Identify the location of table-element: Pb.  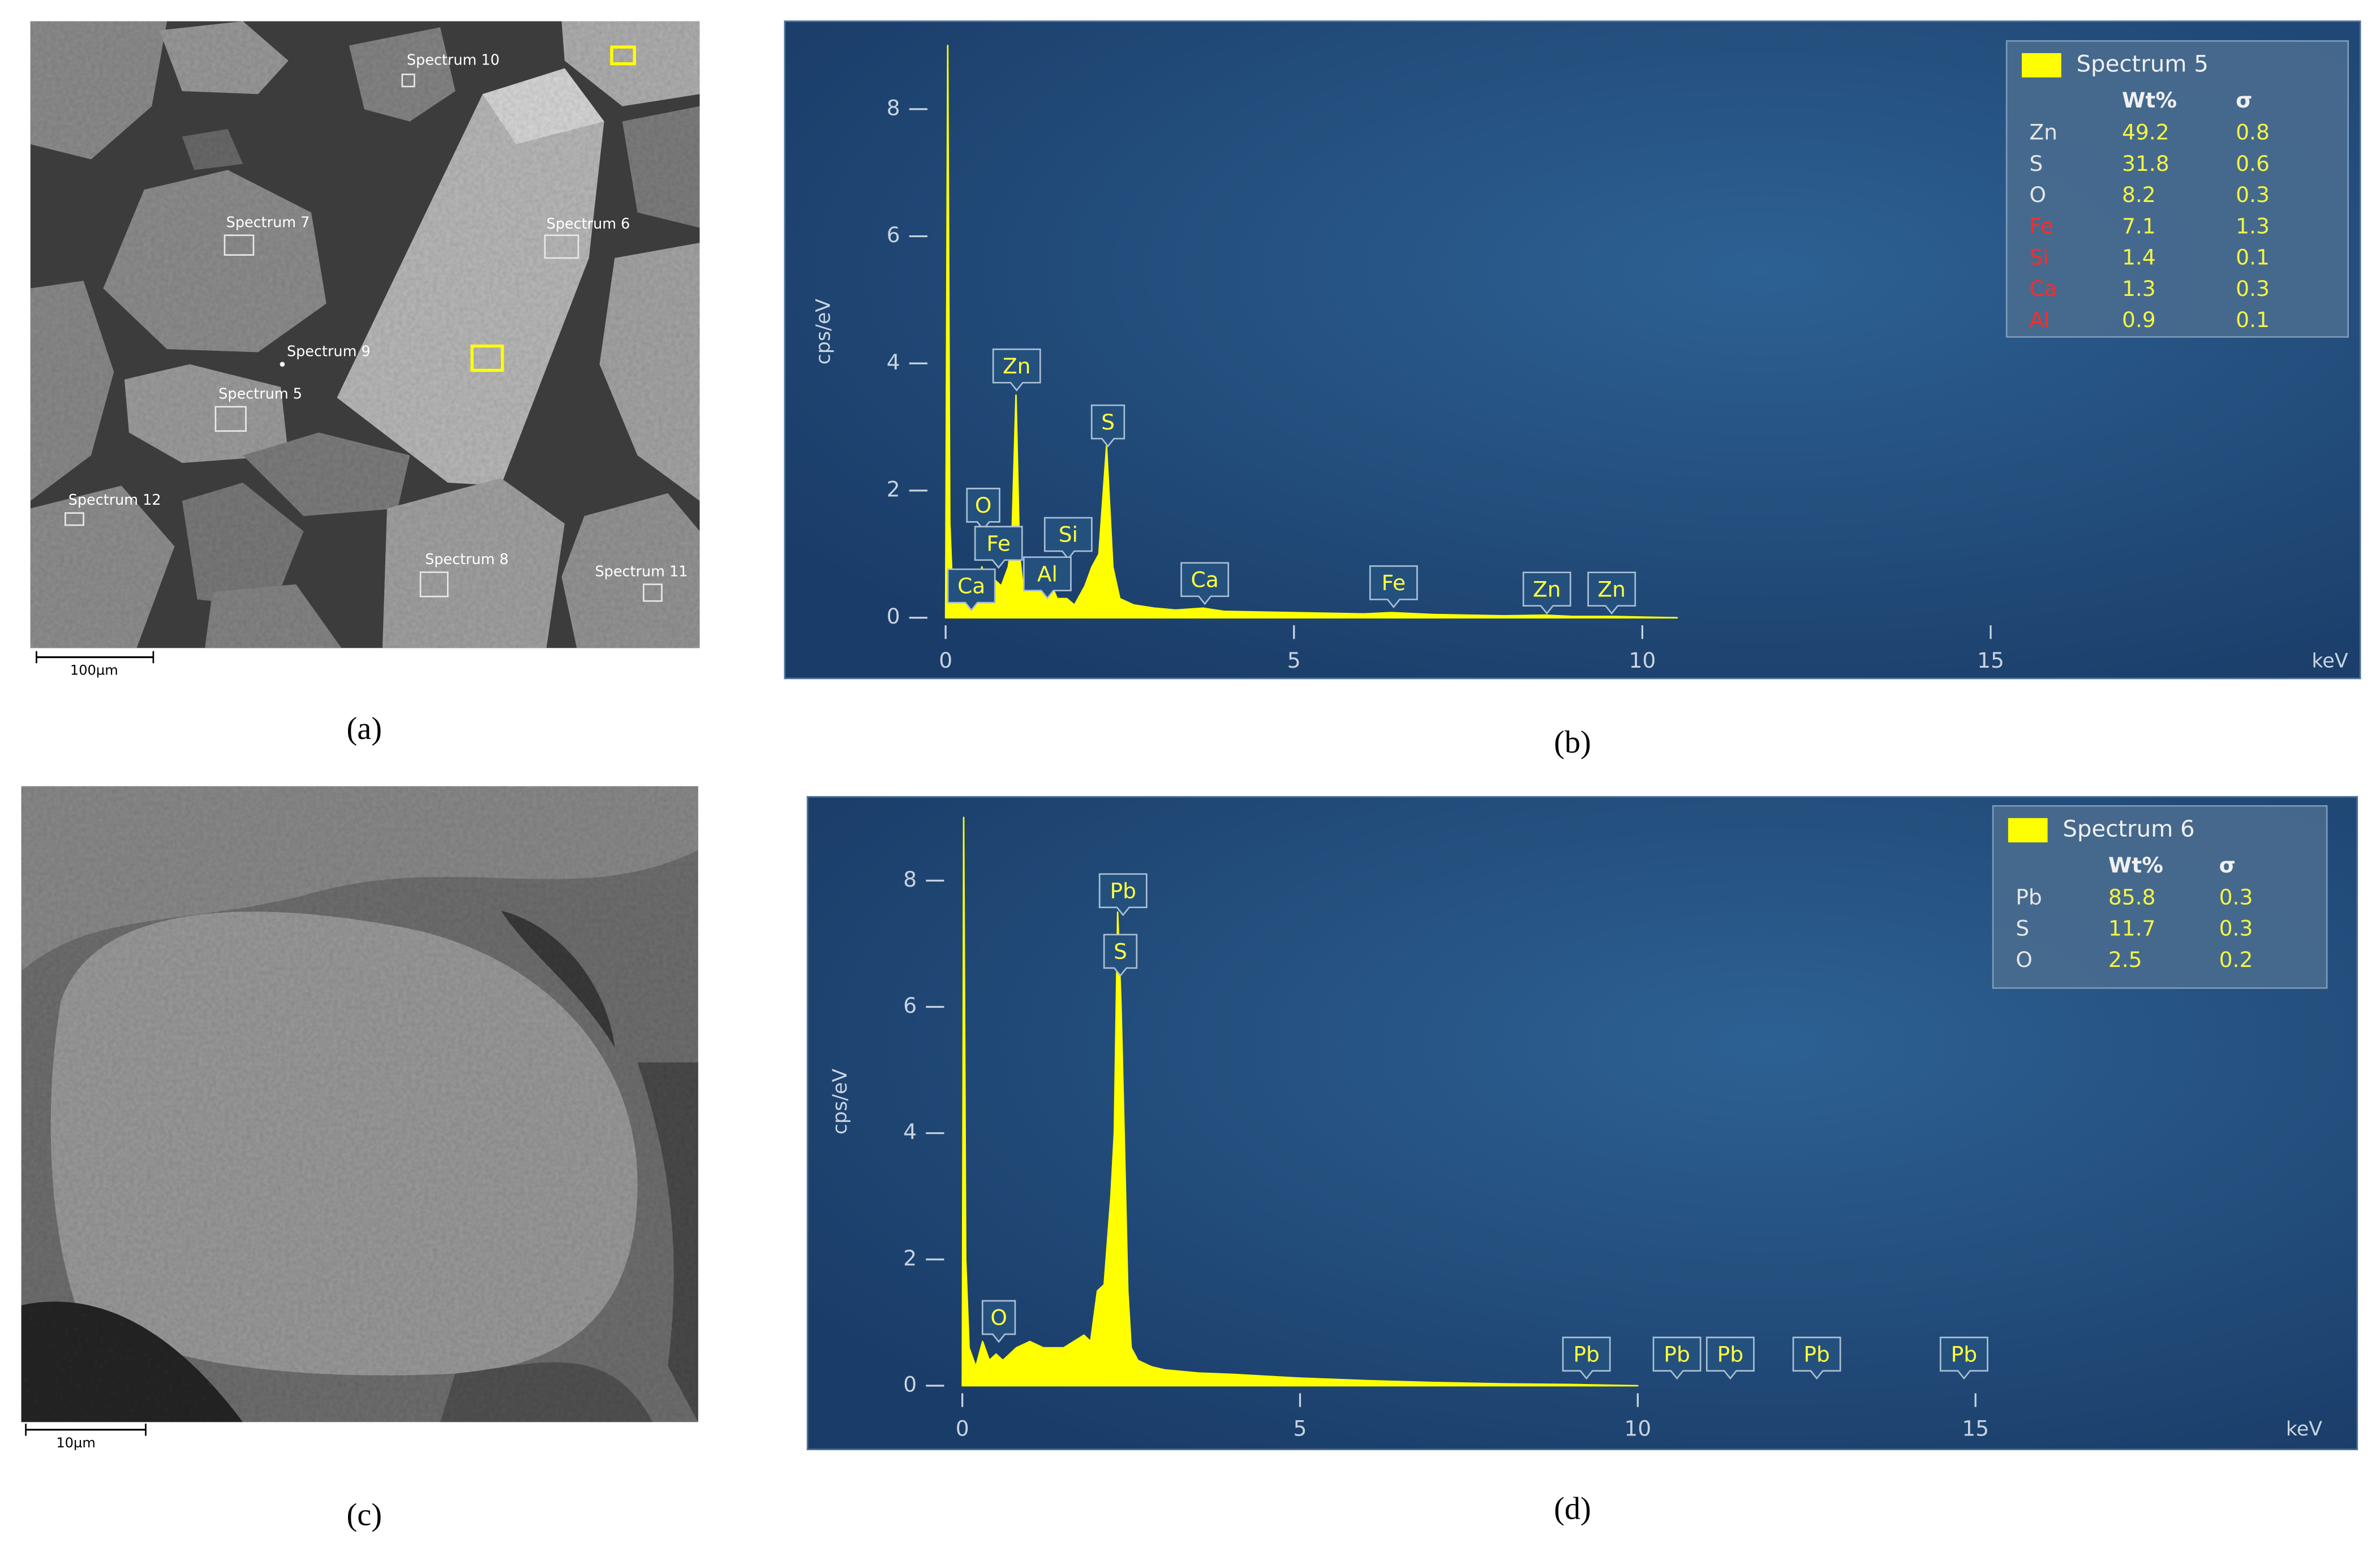
(2029, 896).